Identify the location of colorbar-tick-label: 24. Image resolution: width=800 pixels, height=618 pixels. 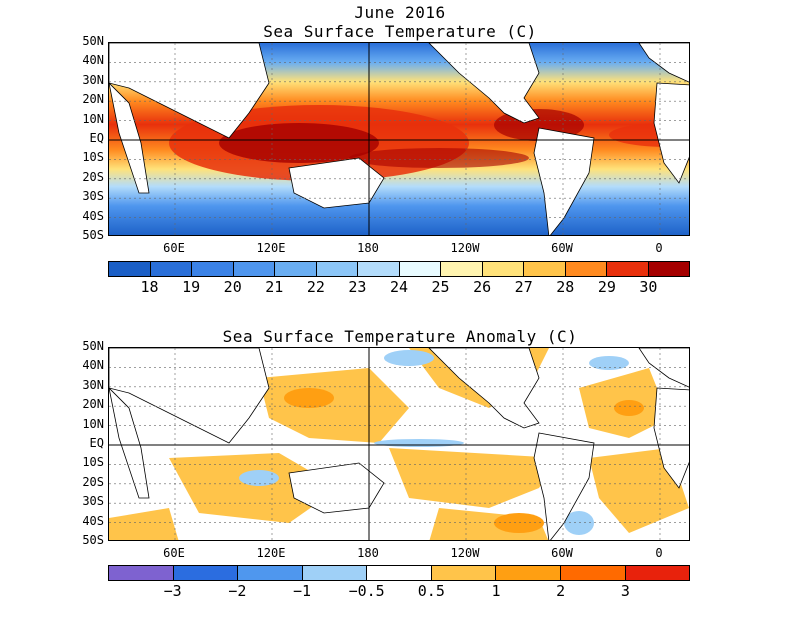
(399, 287).